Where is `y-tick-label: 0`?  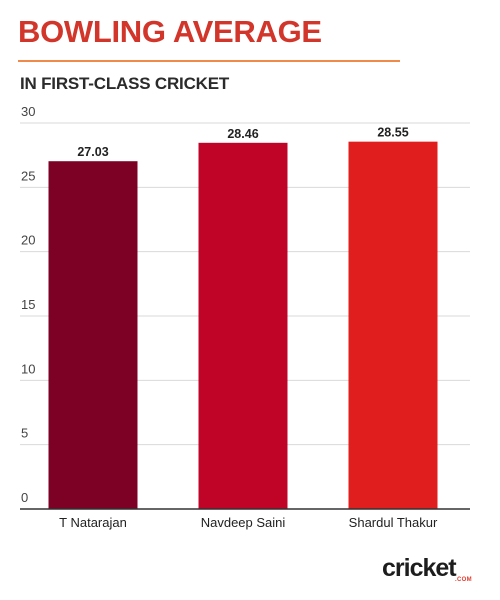
y-tick-label: 0 is located at coordinates (24, 497).